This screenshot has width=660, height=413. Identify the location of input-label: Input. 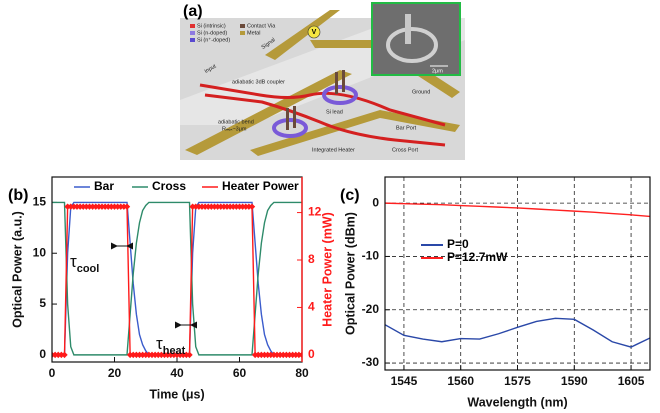
(211, 69).